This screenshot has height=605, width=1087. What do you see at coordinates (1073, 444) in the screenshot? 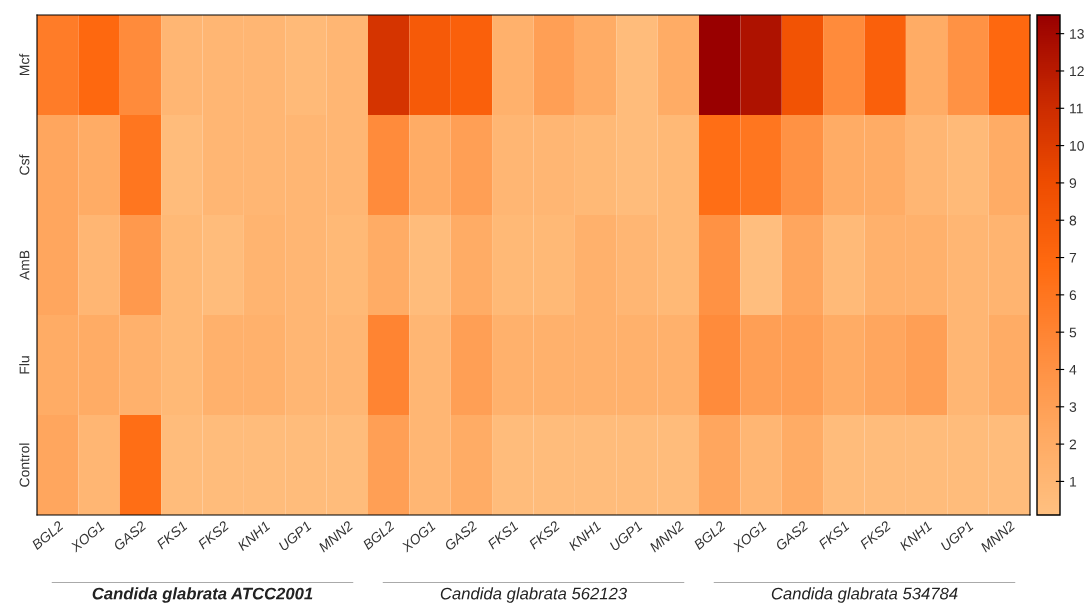
I see `color-bar-label: 2` at bounding box center [1073, 444].